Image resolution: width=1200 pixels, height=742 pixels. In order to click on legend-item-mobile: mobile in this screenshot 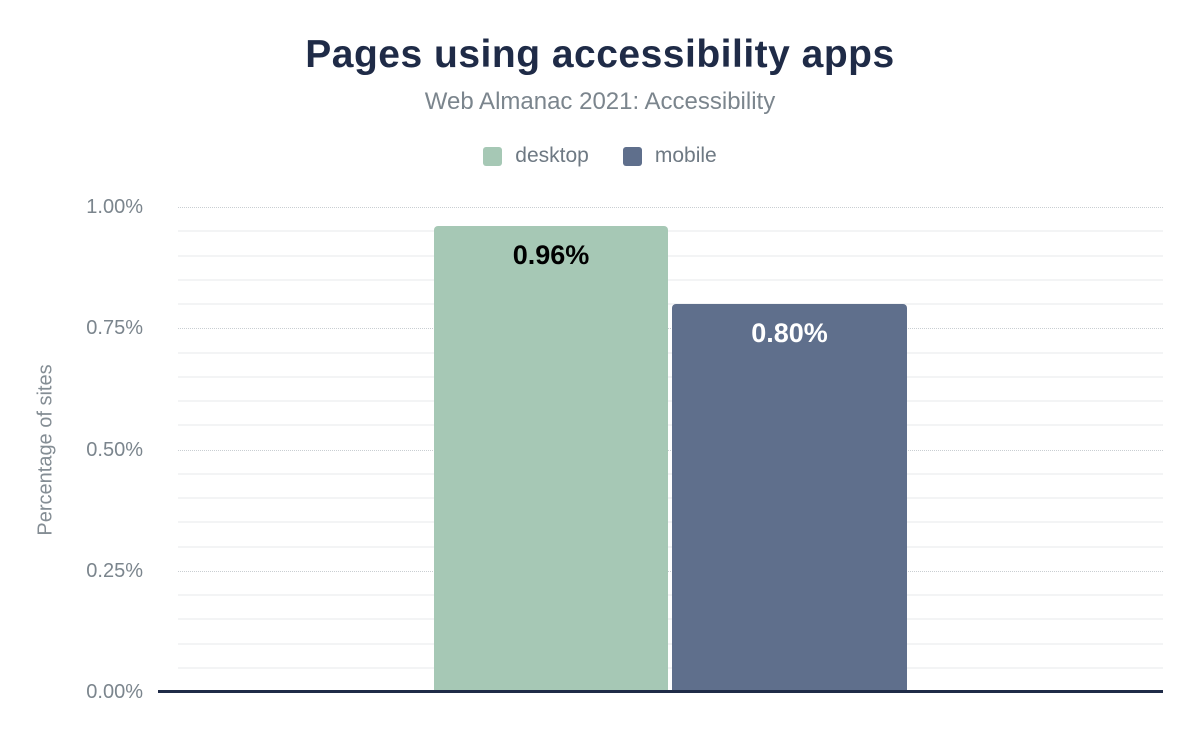, I will do `click(669, 156)`.